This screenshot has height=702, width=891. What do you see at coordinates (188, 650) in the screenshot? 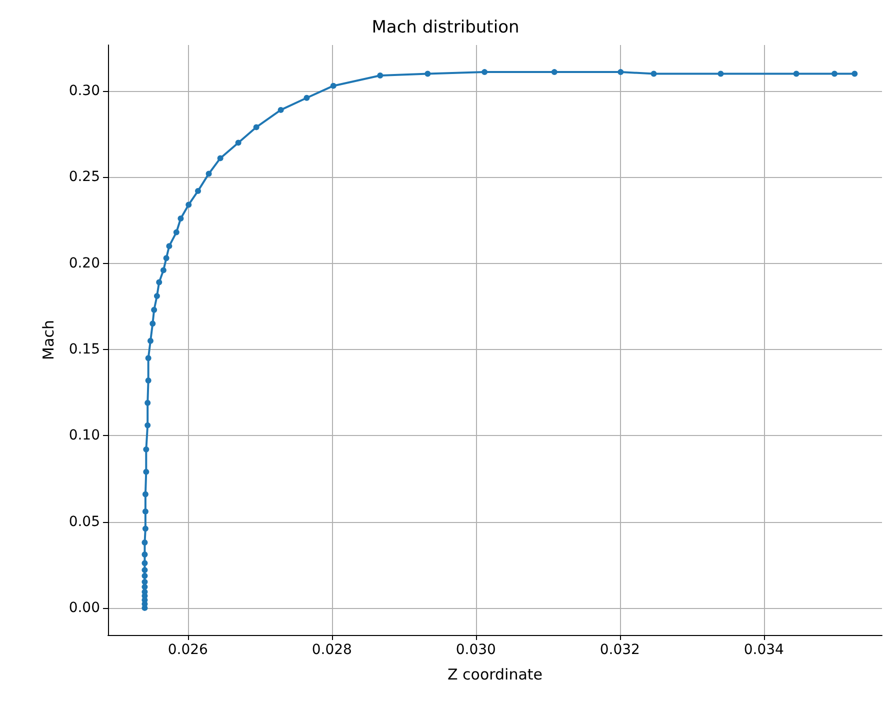
I see `x-tick-label: 0.026` at bounding box center [188, 650].